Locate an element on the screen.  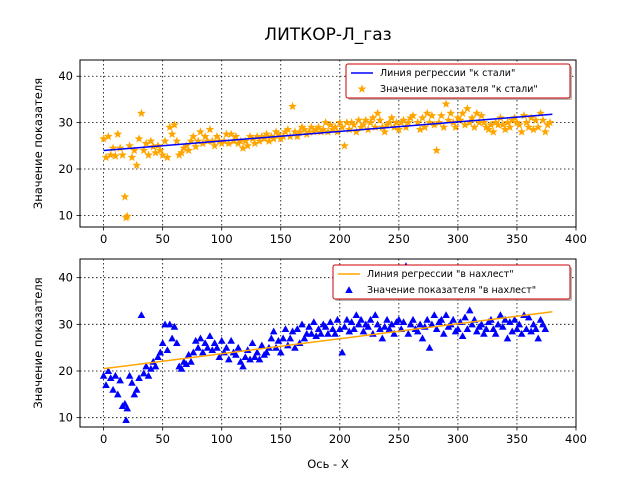
y-tick-label: 40 is located at coordinates (65, 76).